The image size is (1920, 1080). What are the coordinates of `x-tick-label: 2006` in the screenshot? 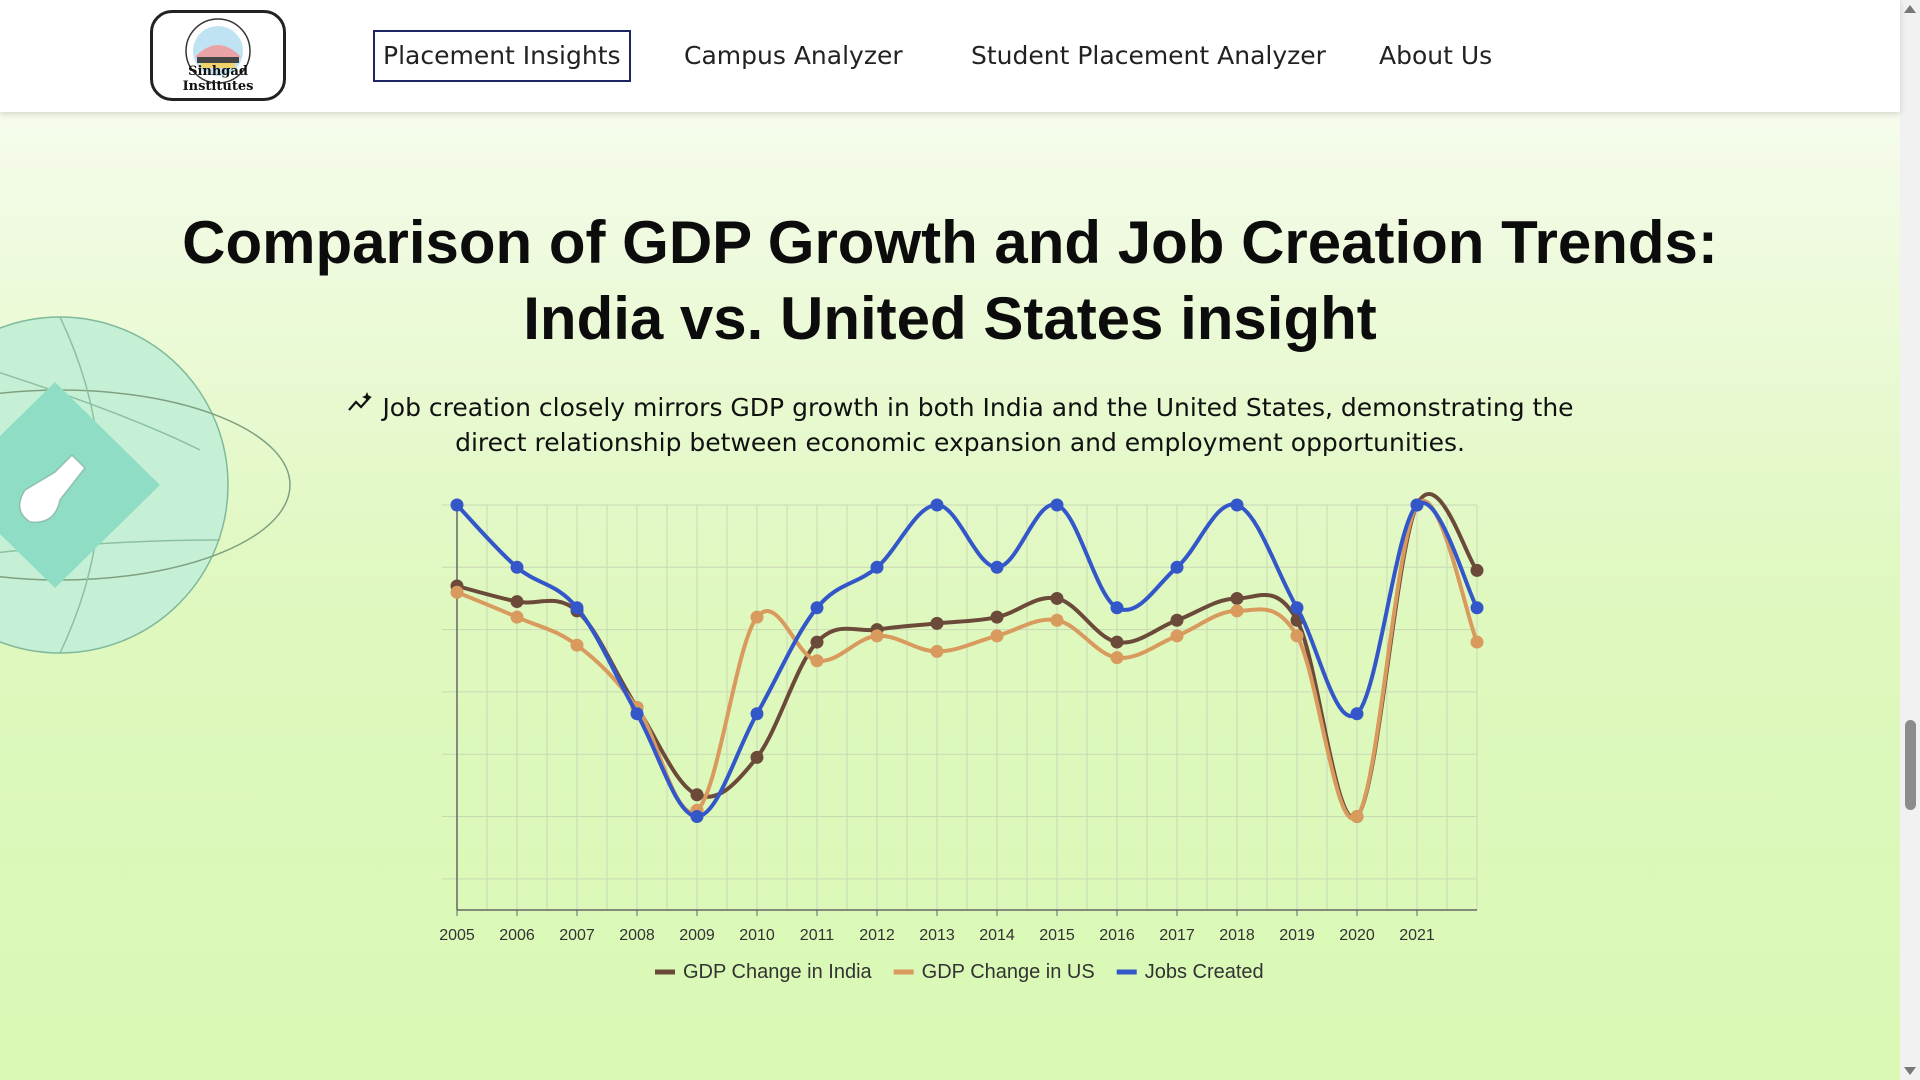 It's located at (517, 935).